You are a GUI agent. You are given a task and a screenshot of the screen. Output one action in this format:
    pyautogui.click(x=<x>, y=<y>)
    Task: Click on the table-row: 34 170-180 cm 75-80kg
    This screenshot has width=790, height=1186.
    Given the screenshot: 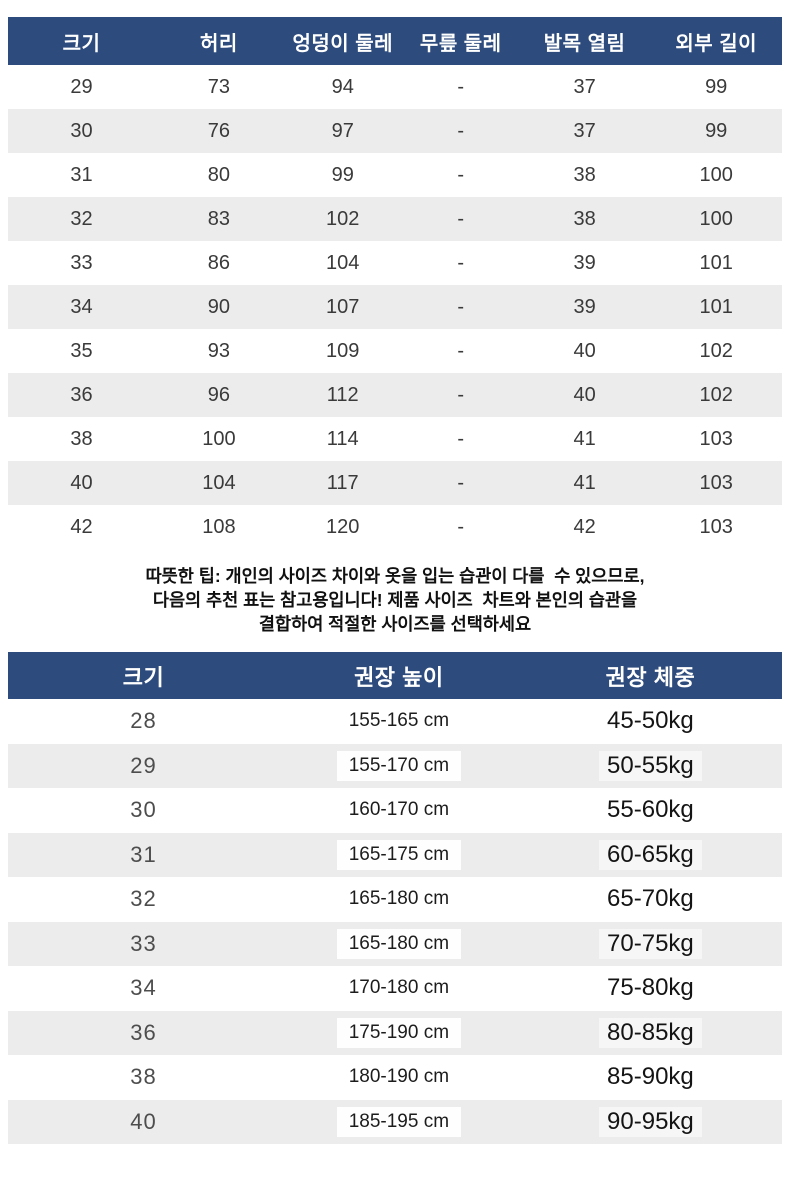 What is the action you would take?
    pyautogui.click(x=395, y=988)
    